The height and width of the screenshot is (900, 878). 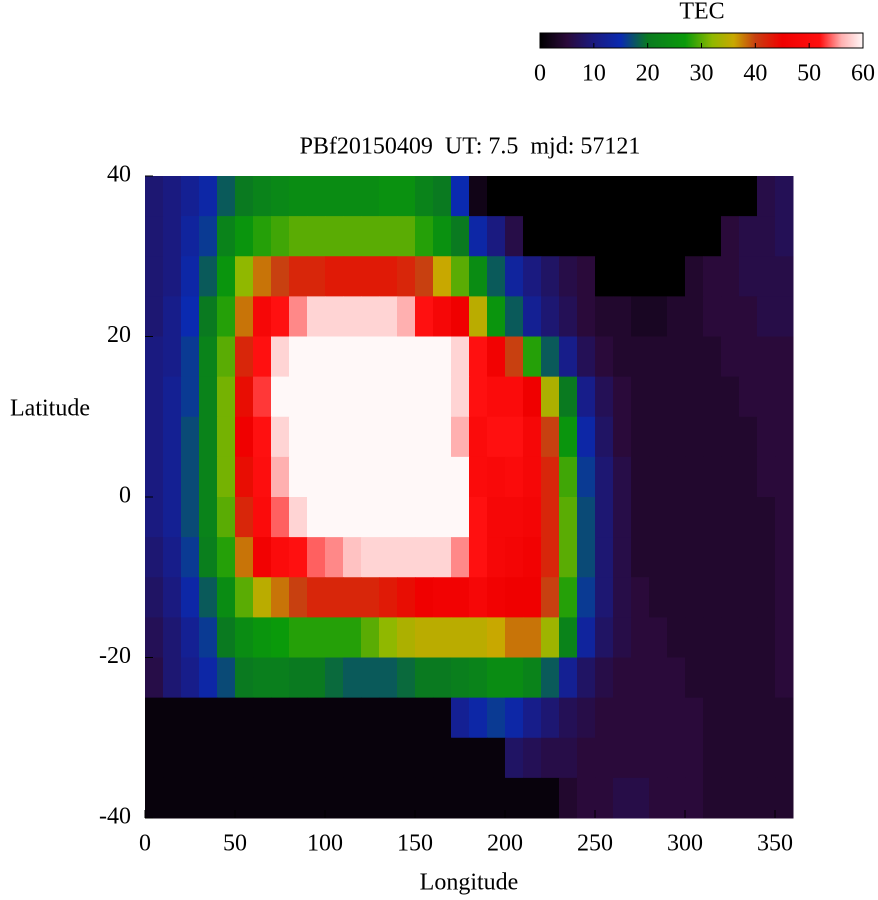 What do you see at coordinates (115, 817) in the screenshot?
I see `y-tick-label: -40` at bounding box center [115, 817].